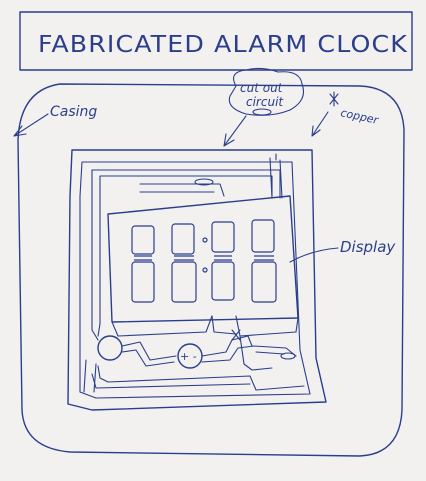 The image size is (426, 481). I want to click on circuit-component-left, so click(110, 348).